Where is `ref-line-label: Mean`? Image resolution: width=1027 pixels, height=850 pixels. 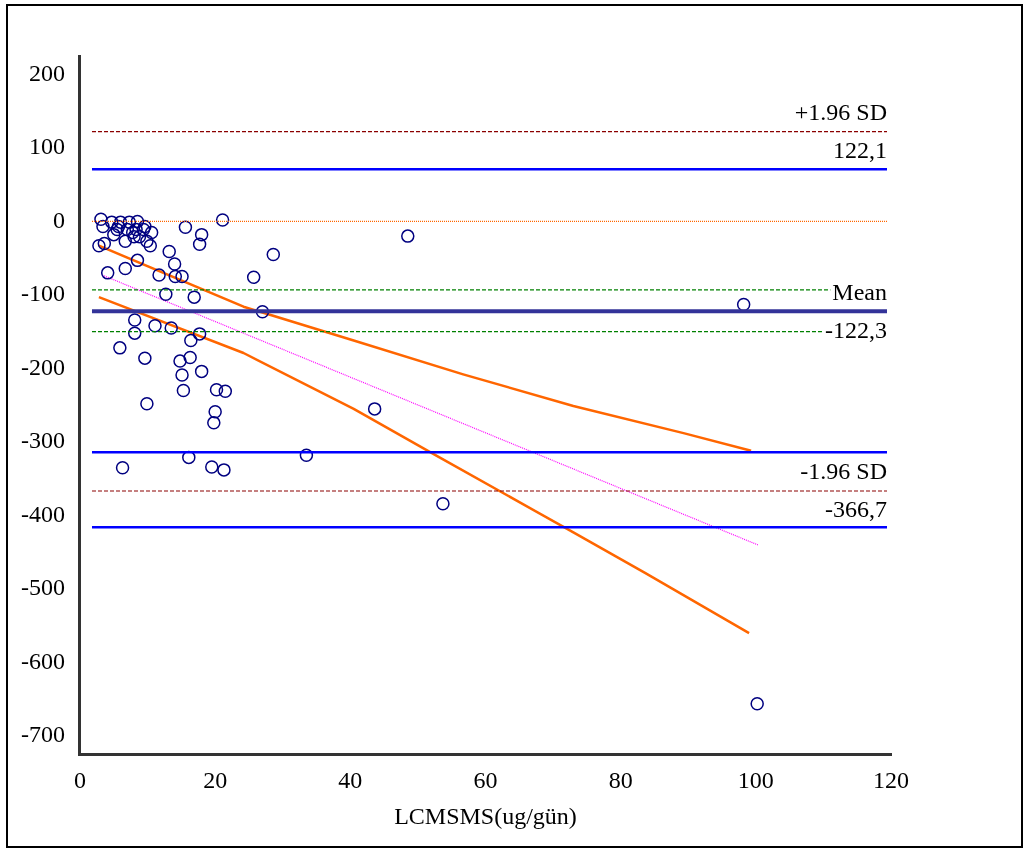 ref-line-label: Mean is located at coordinates (859, 291).